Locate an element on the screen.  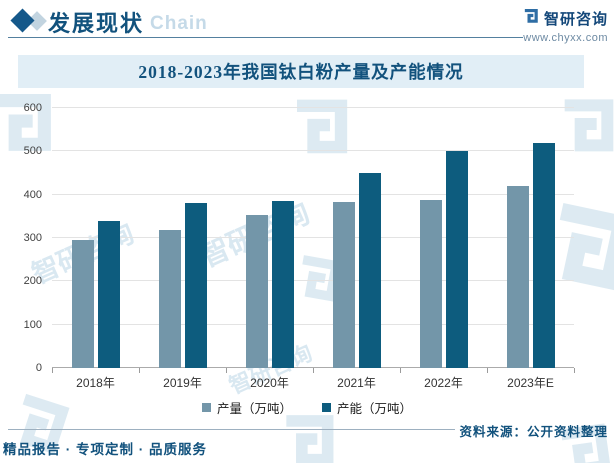
y-tick-label: 600 is located at coordinates (32, 108).